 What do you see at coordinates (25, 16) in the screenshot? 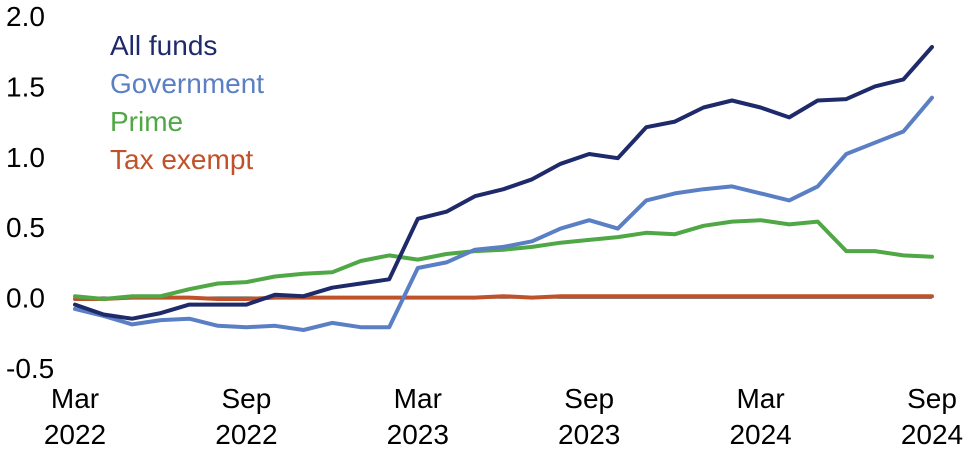
I see `y-tick-label: 2.0` at bounding box center [25, 16].